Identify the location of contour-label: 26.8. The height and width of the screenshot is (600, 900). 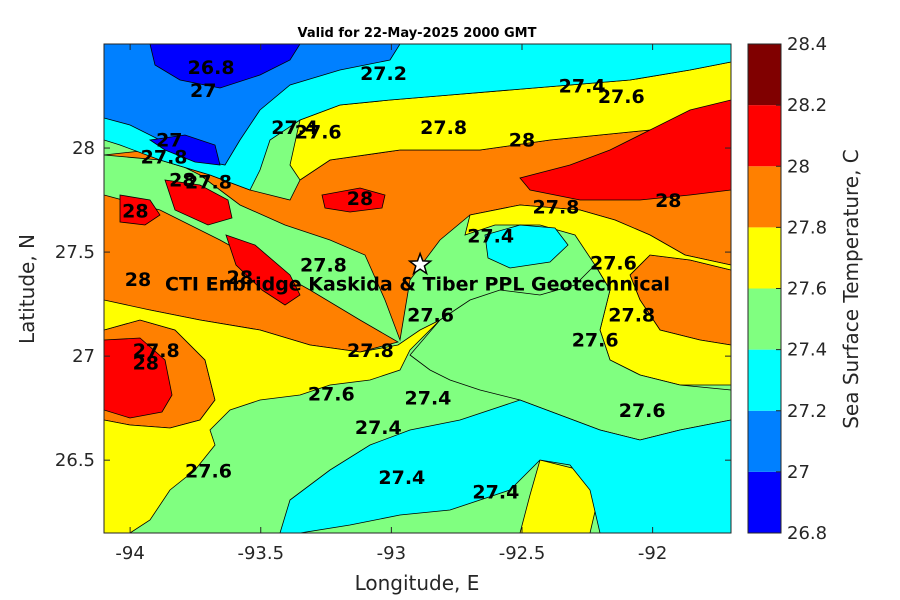
(211, 68).